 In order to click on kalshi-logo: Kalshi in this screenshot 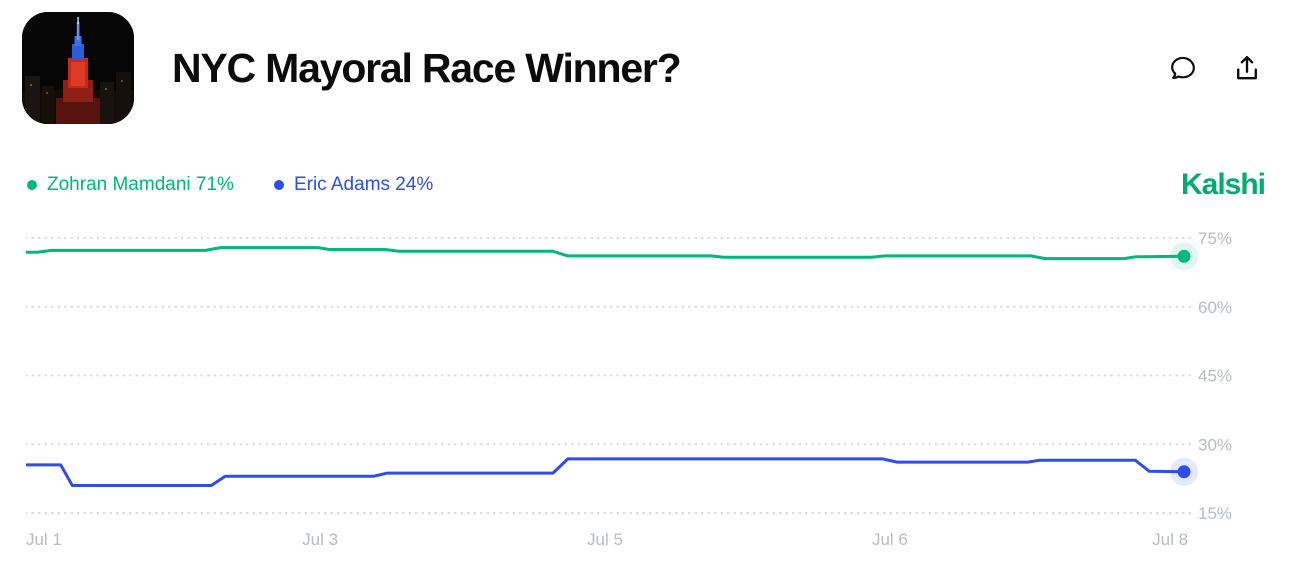, I will do `click(1223, 184)`.